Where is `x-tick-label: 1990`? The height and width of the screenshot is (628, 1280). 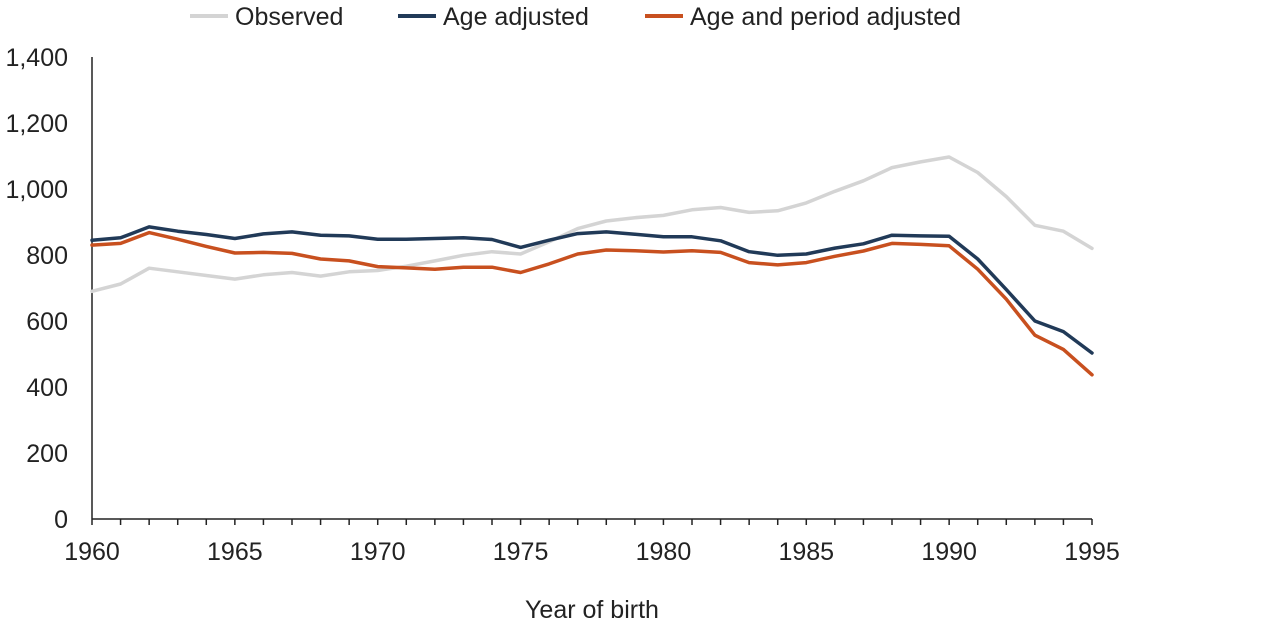 x-tick-label: 1990 is located at coordinates (949, 552).